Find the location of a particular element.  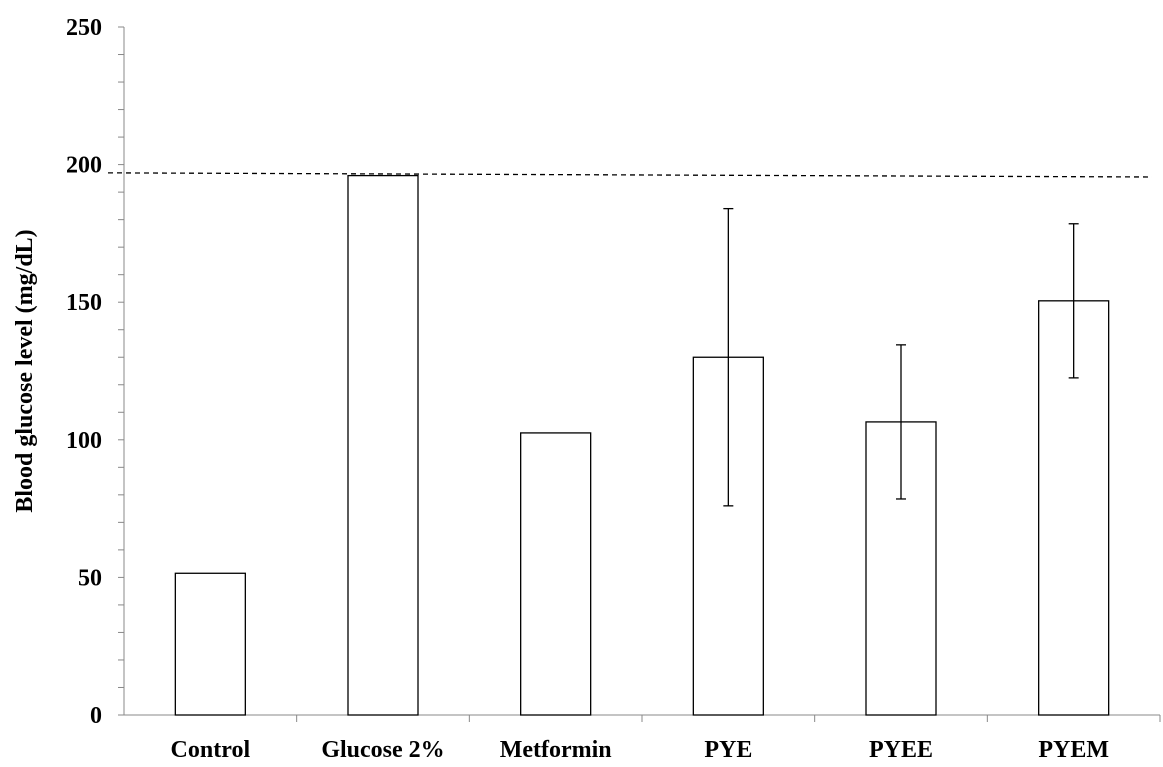

x-category-label: PYE is located at coordinates (728, 750).